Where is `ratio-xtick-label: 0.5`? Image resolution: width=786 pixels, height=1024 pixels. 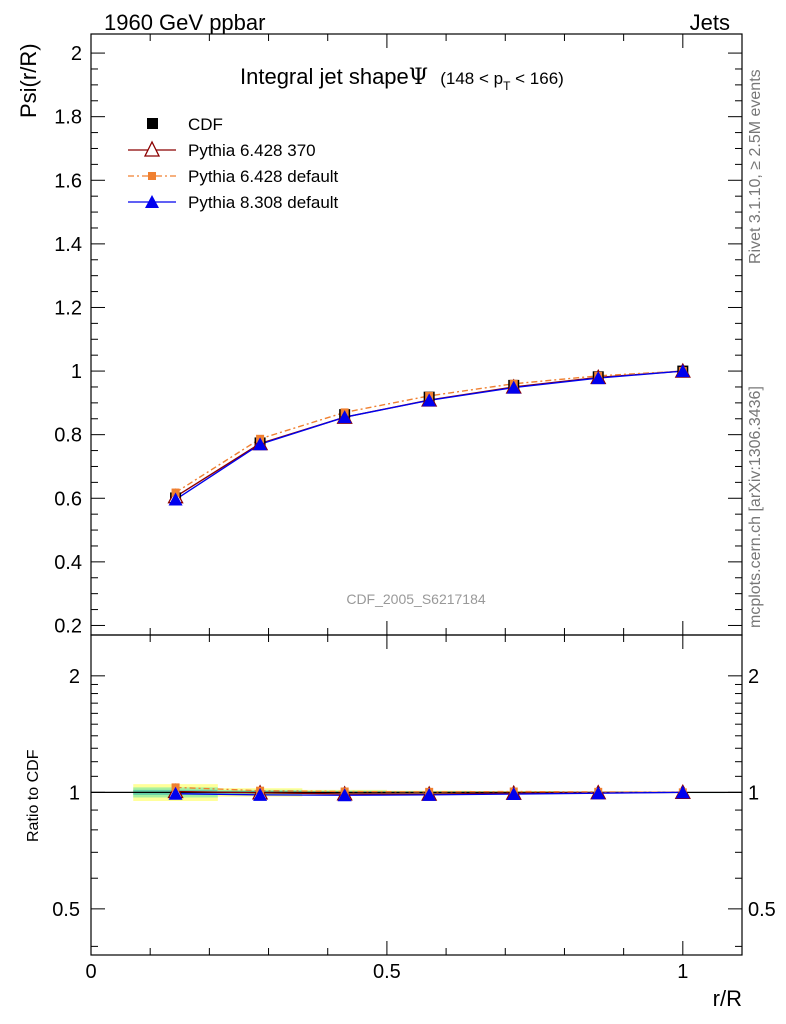 ratio-xtick-label: 0.5 is located at coordinates (387, 972).